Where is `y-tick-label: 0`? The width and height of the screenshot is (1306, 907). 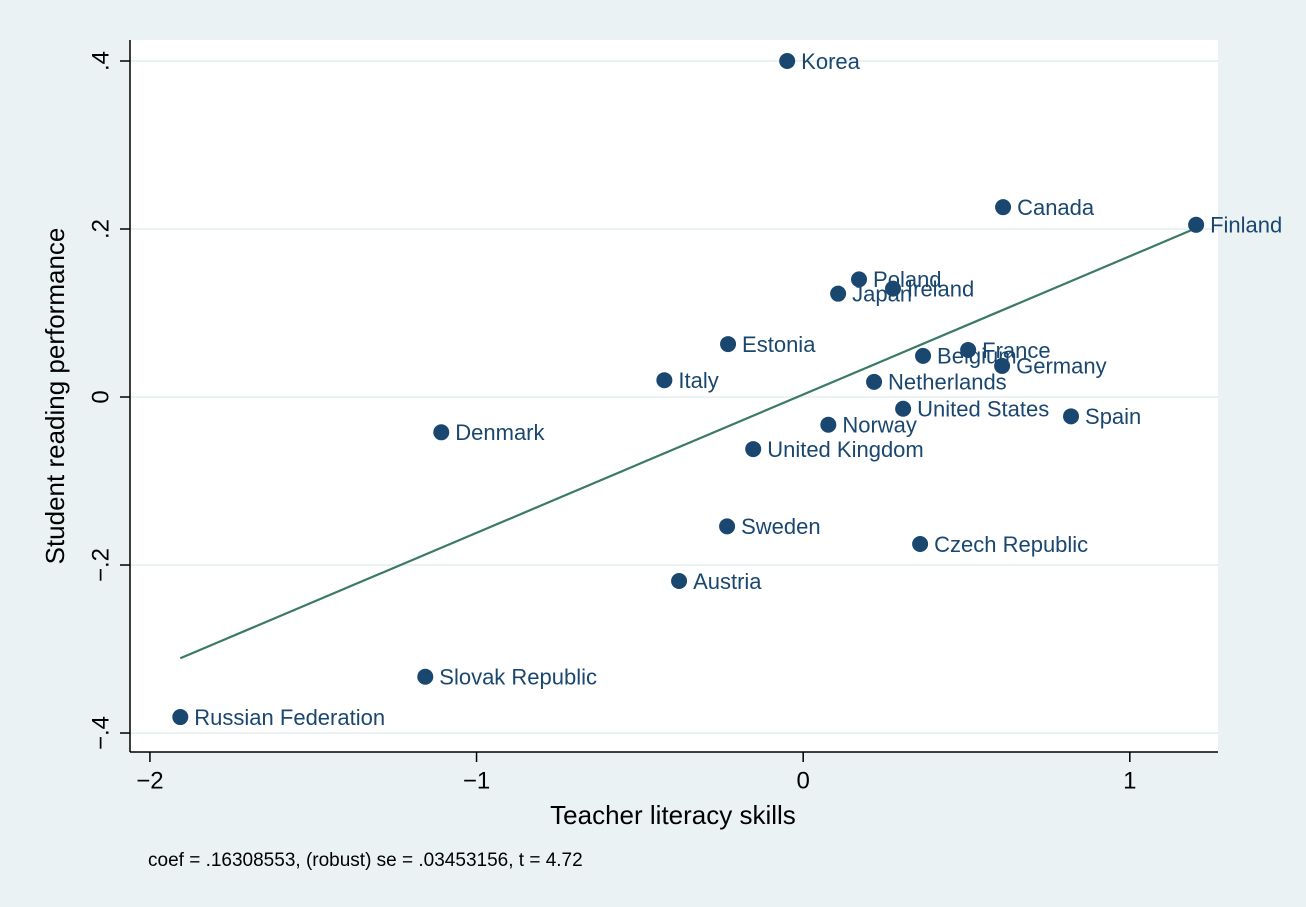
y-tick-label: 0 is located at coordinates (100, 396).